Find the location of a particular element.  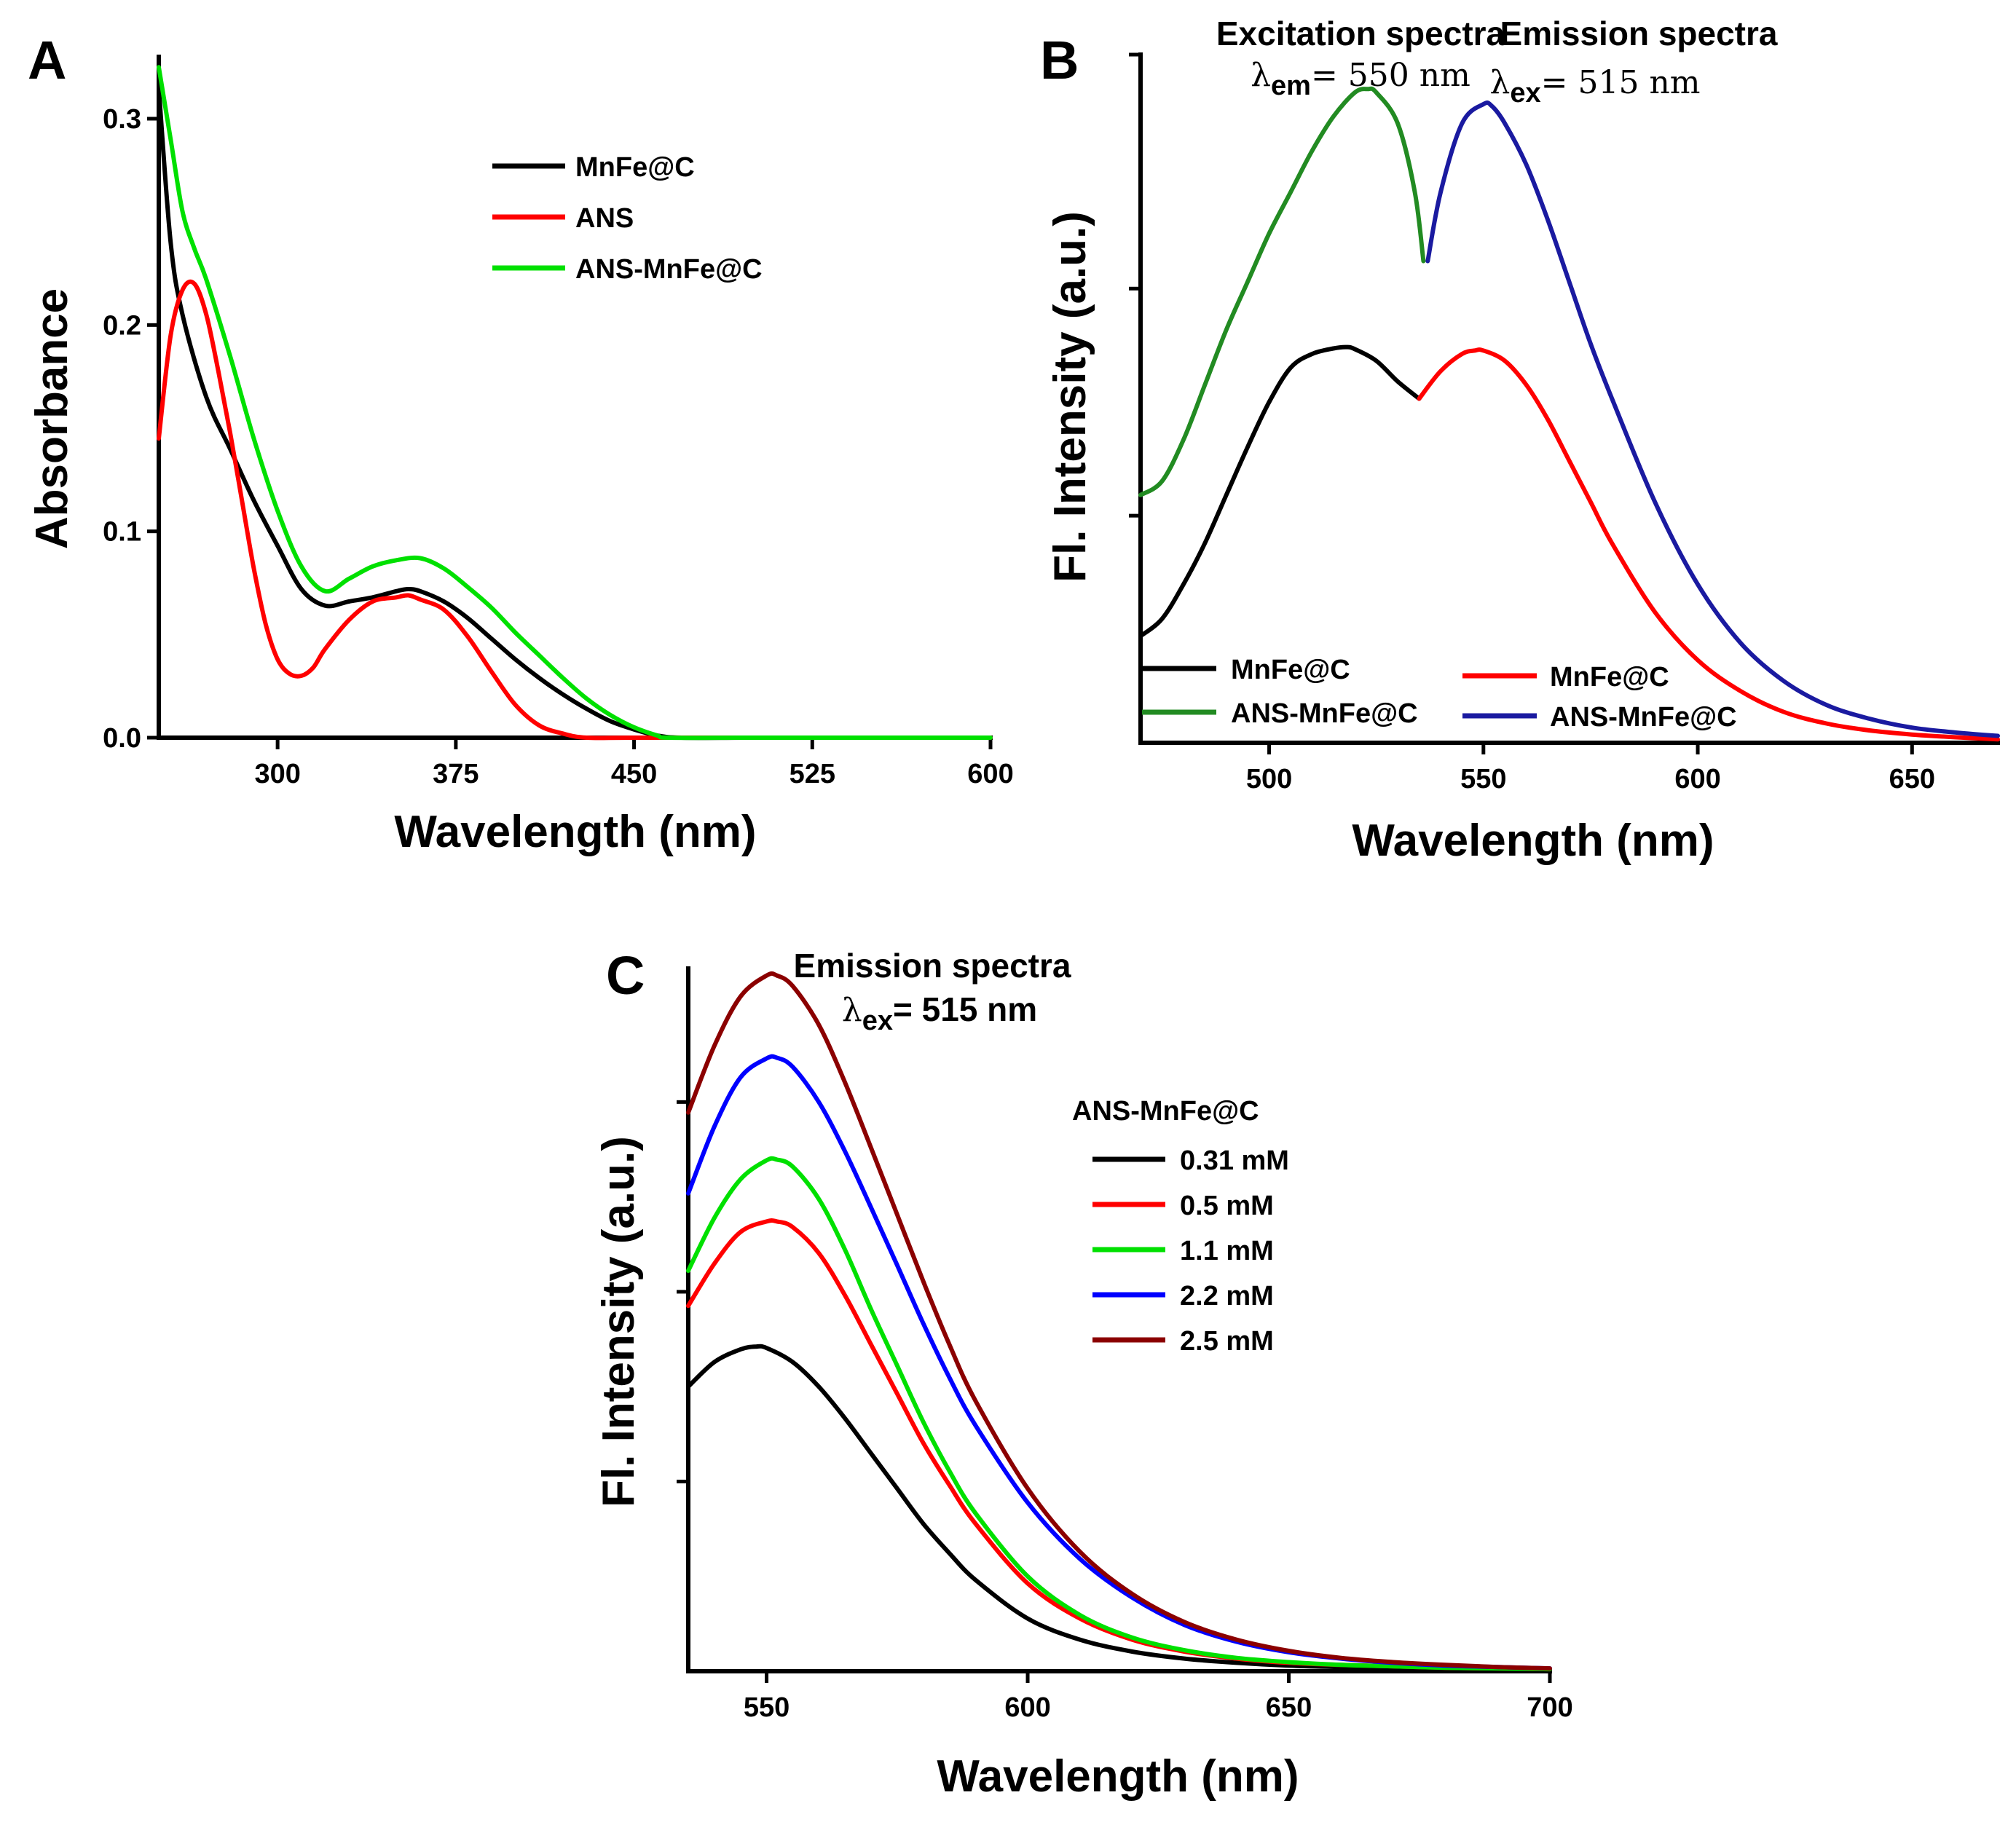

header-b-excitation-lambda: λem= 550 nm is located at coordinates (1360, 79).